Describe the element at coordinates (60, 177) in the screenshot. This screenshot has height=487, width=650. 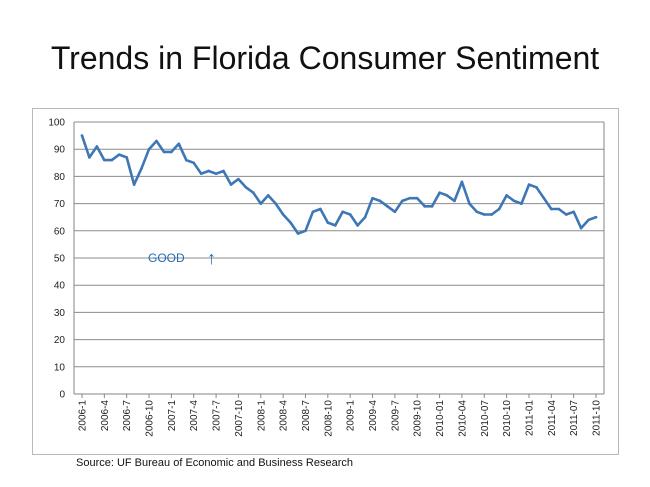
I see `y-tick-label: 80` at that location.